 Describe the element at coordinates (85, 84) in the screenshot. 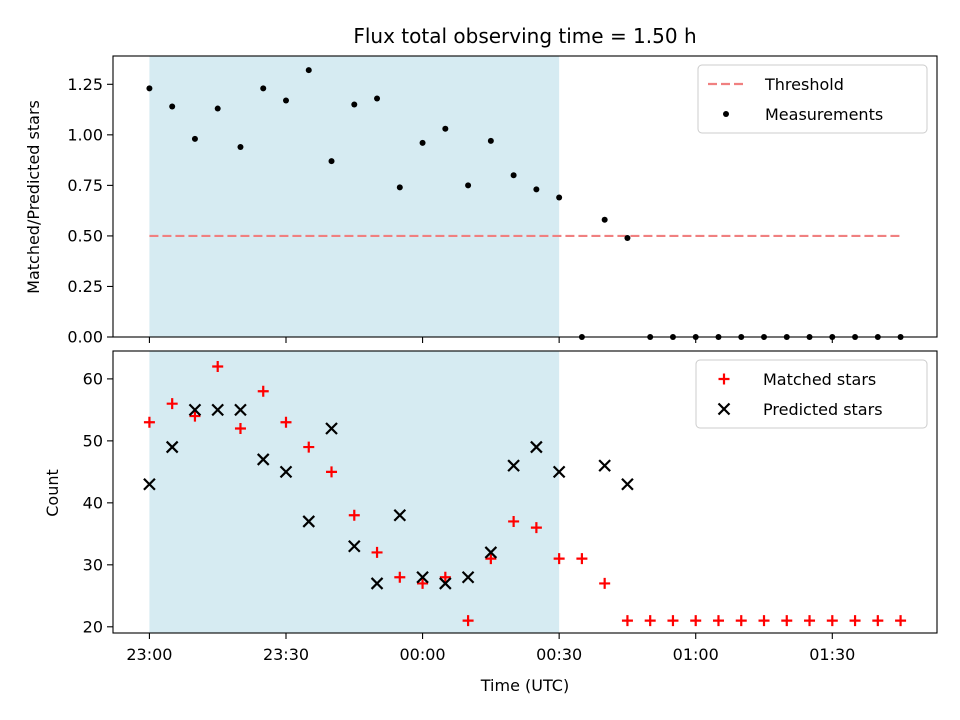

I see `y-tick-label: 1.25` at that location.